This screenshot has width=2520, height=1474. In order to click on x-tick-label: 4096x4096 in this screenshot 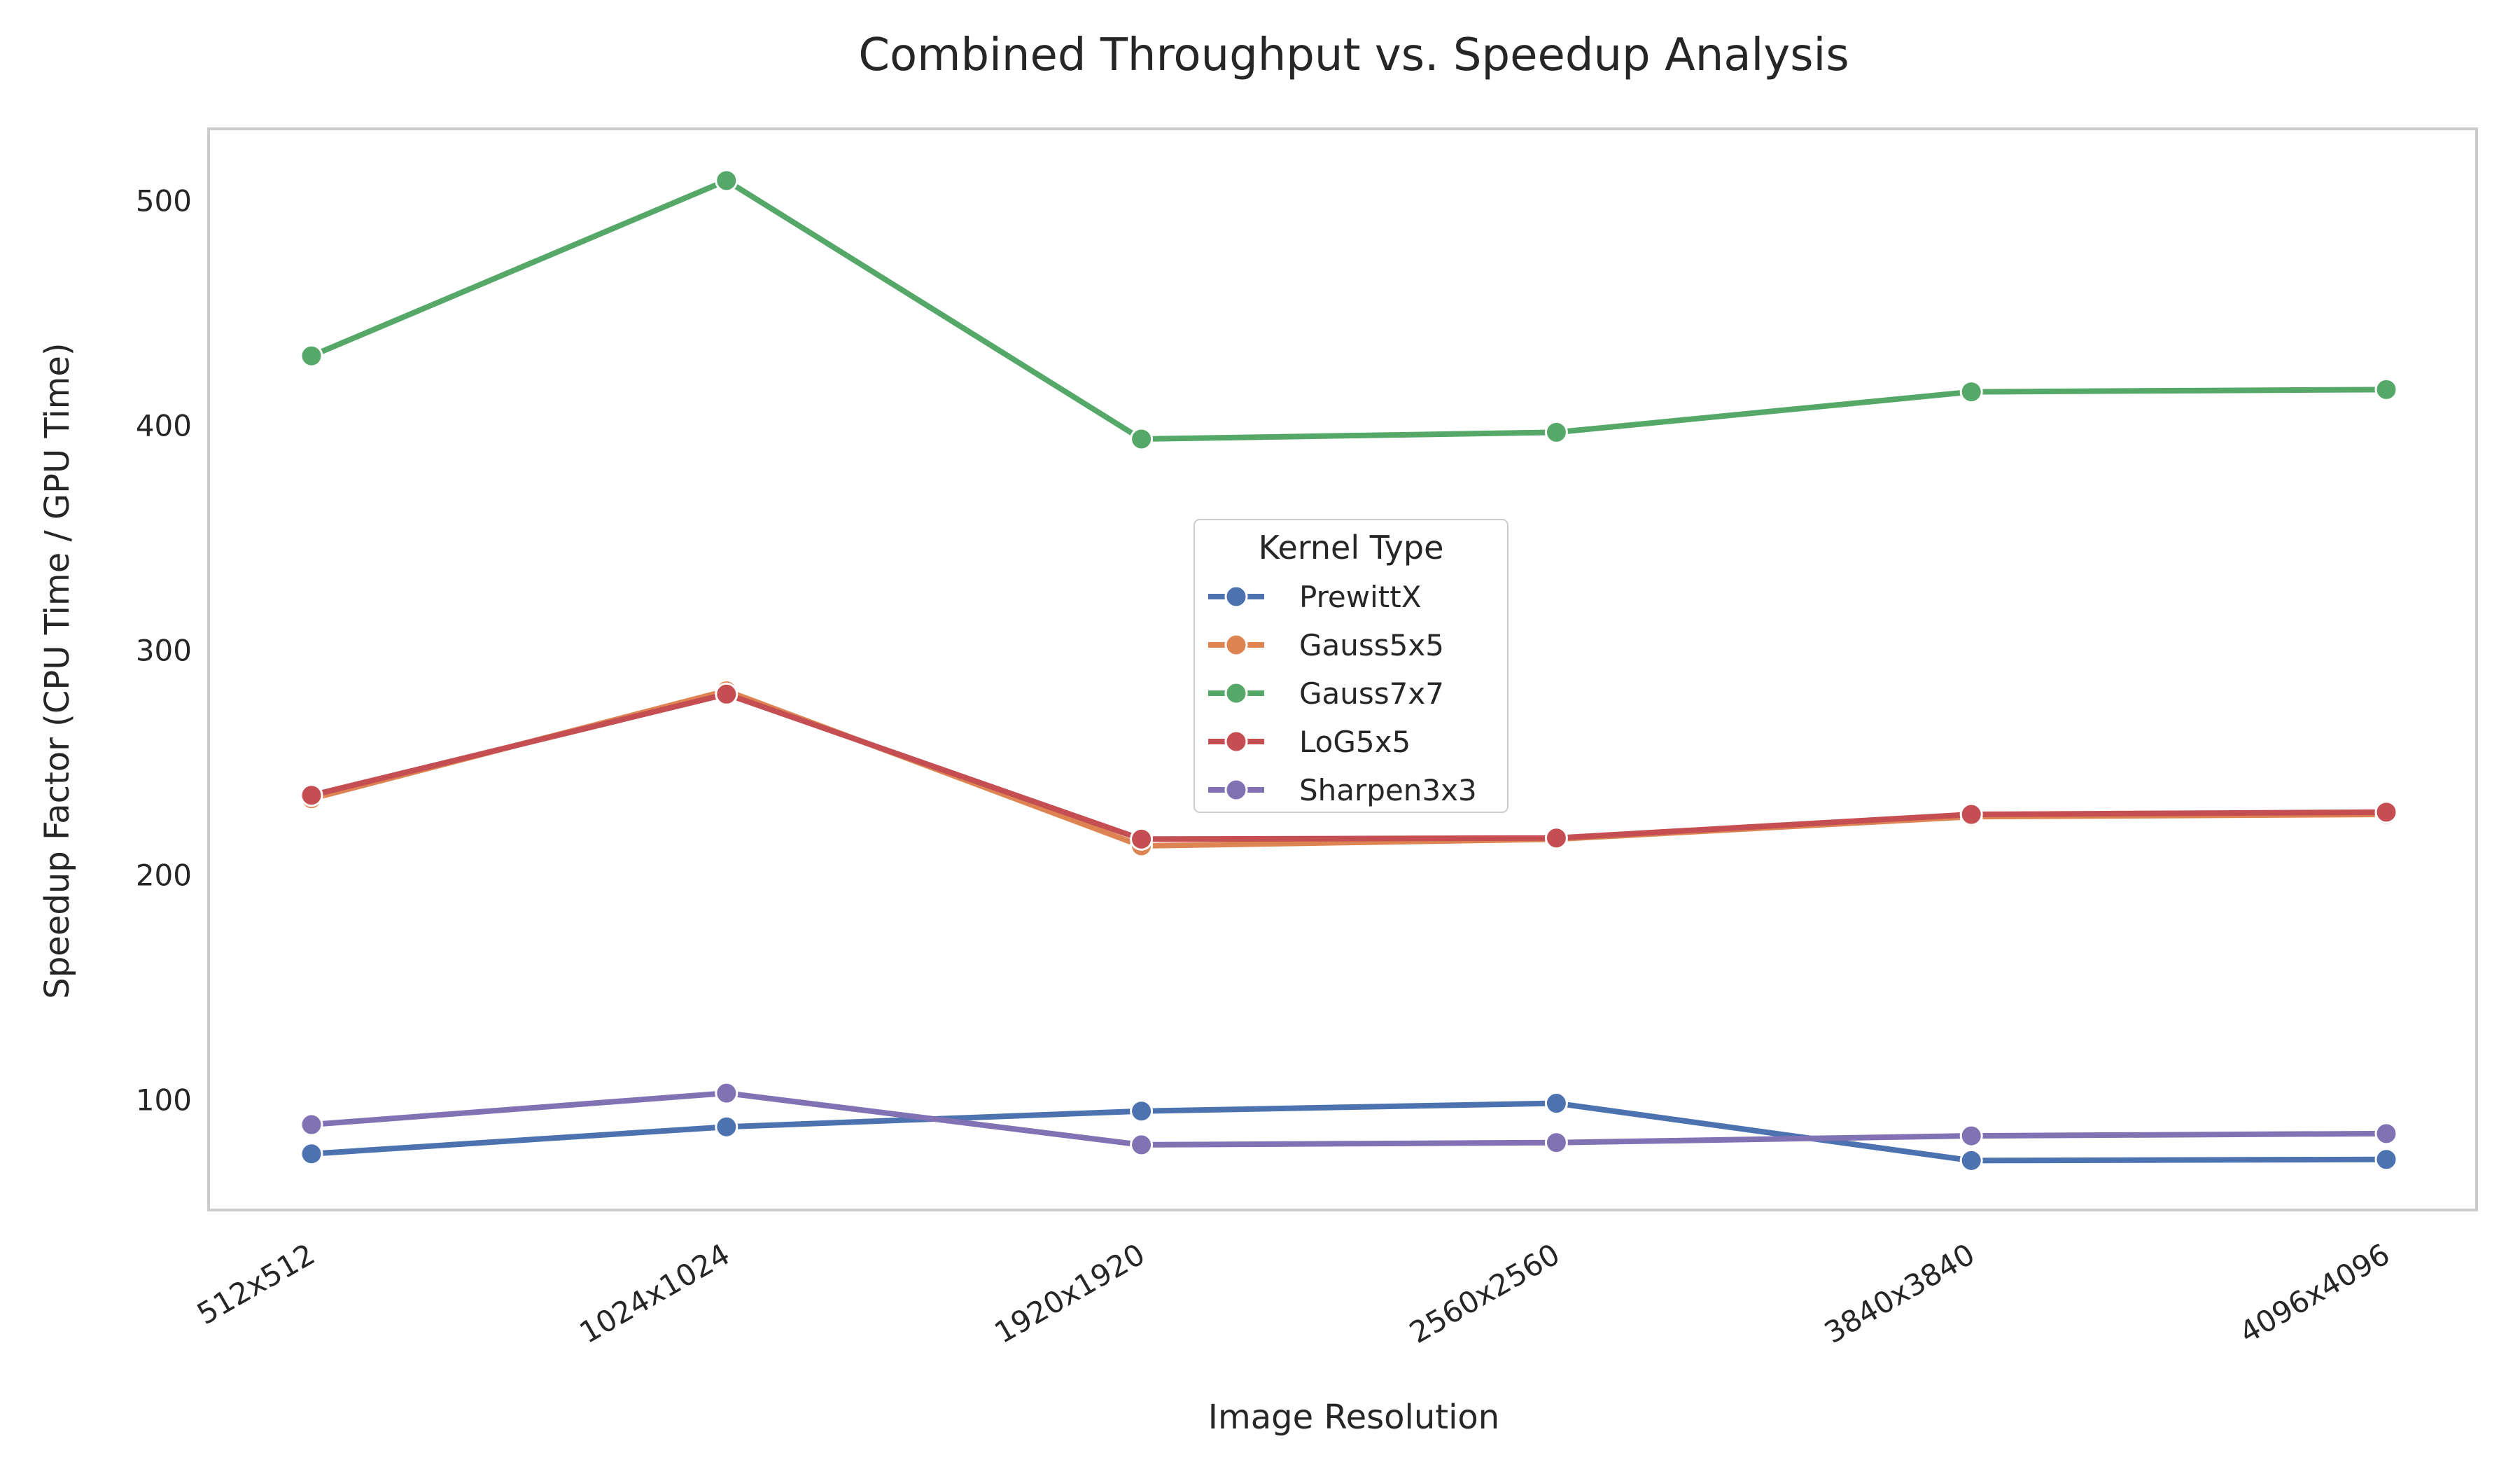, I will do `click(2314, 1293)`.